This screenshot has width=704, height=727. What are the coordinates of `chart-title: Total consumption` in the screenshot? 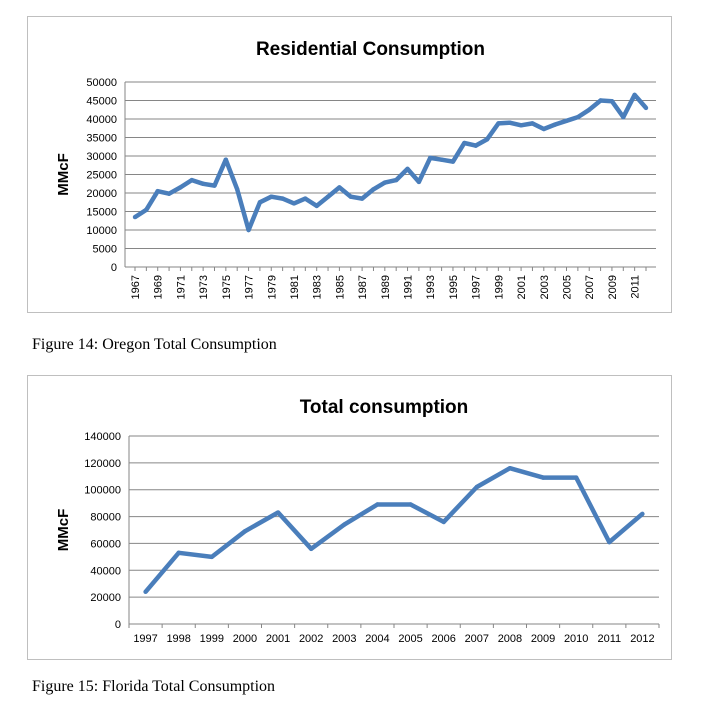 It's located at (384, 407).